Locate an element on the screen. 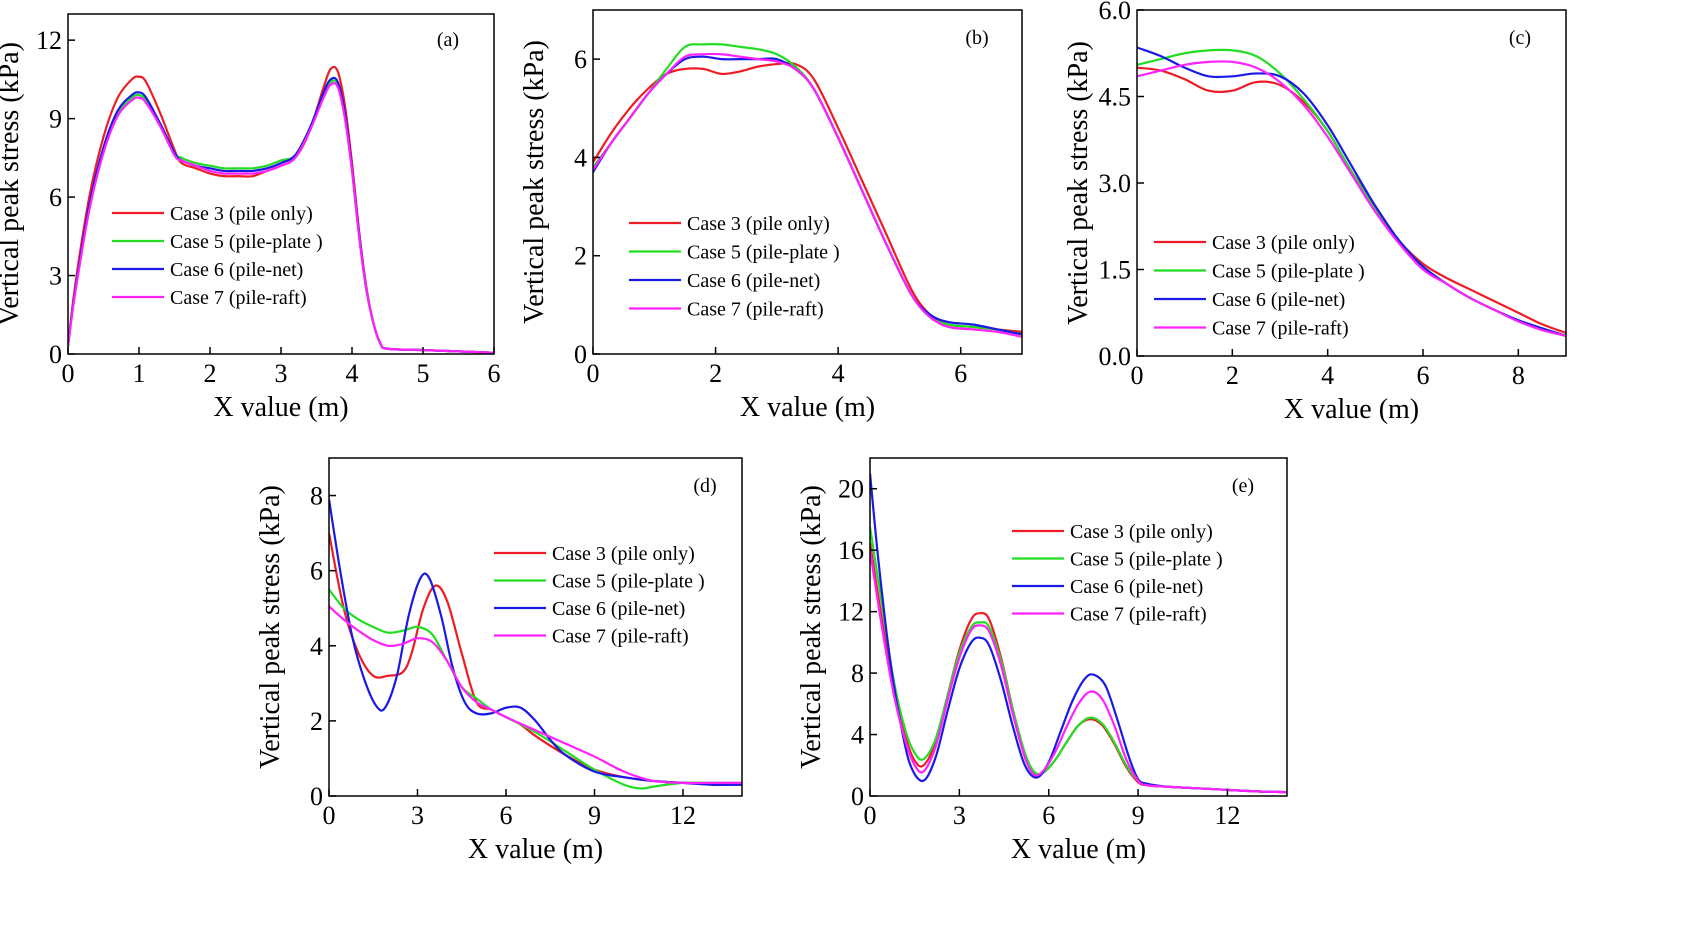  y-tick-label: 20 is located at coordinates (851, 489).